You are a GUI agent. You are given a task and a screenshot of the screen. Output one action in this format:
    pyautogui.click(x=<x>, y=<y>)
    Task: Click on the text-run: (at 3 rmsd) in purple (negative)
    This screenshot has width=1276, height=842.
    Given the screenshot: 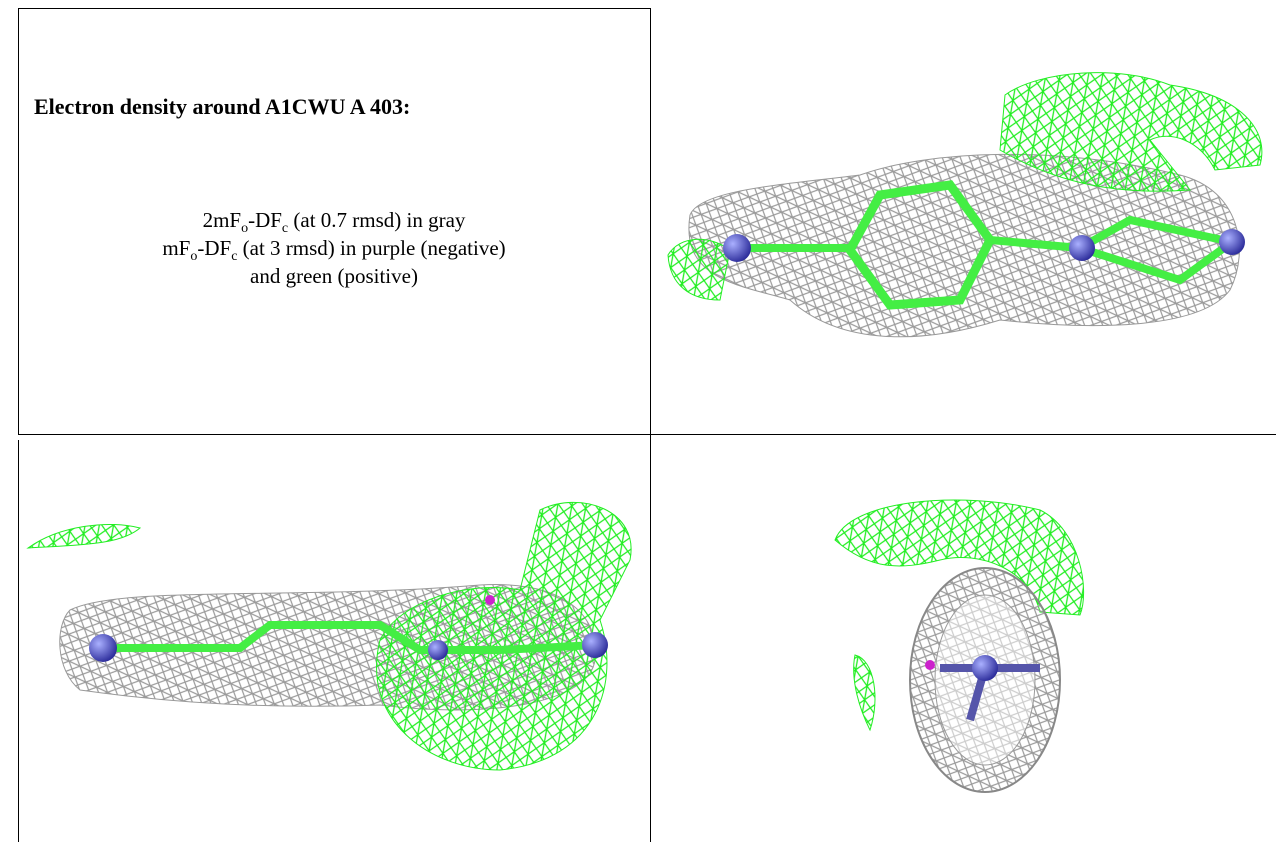 What is the action you would take?
    pyautogui.click(x=371, y=248)
    